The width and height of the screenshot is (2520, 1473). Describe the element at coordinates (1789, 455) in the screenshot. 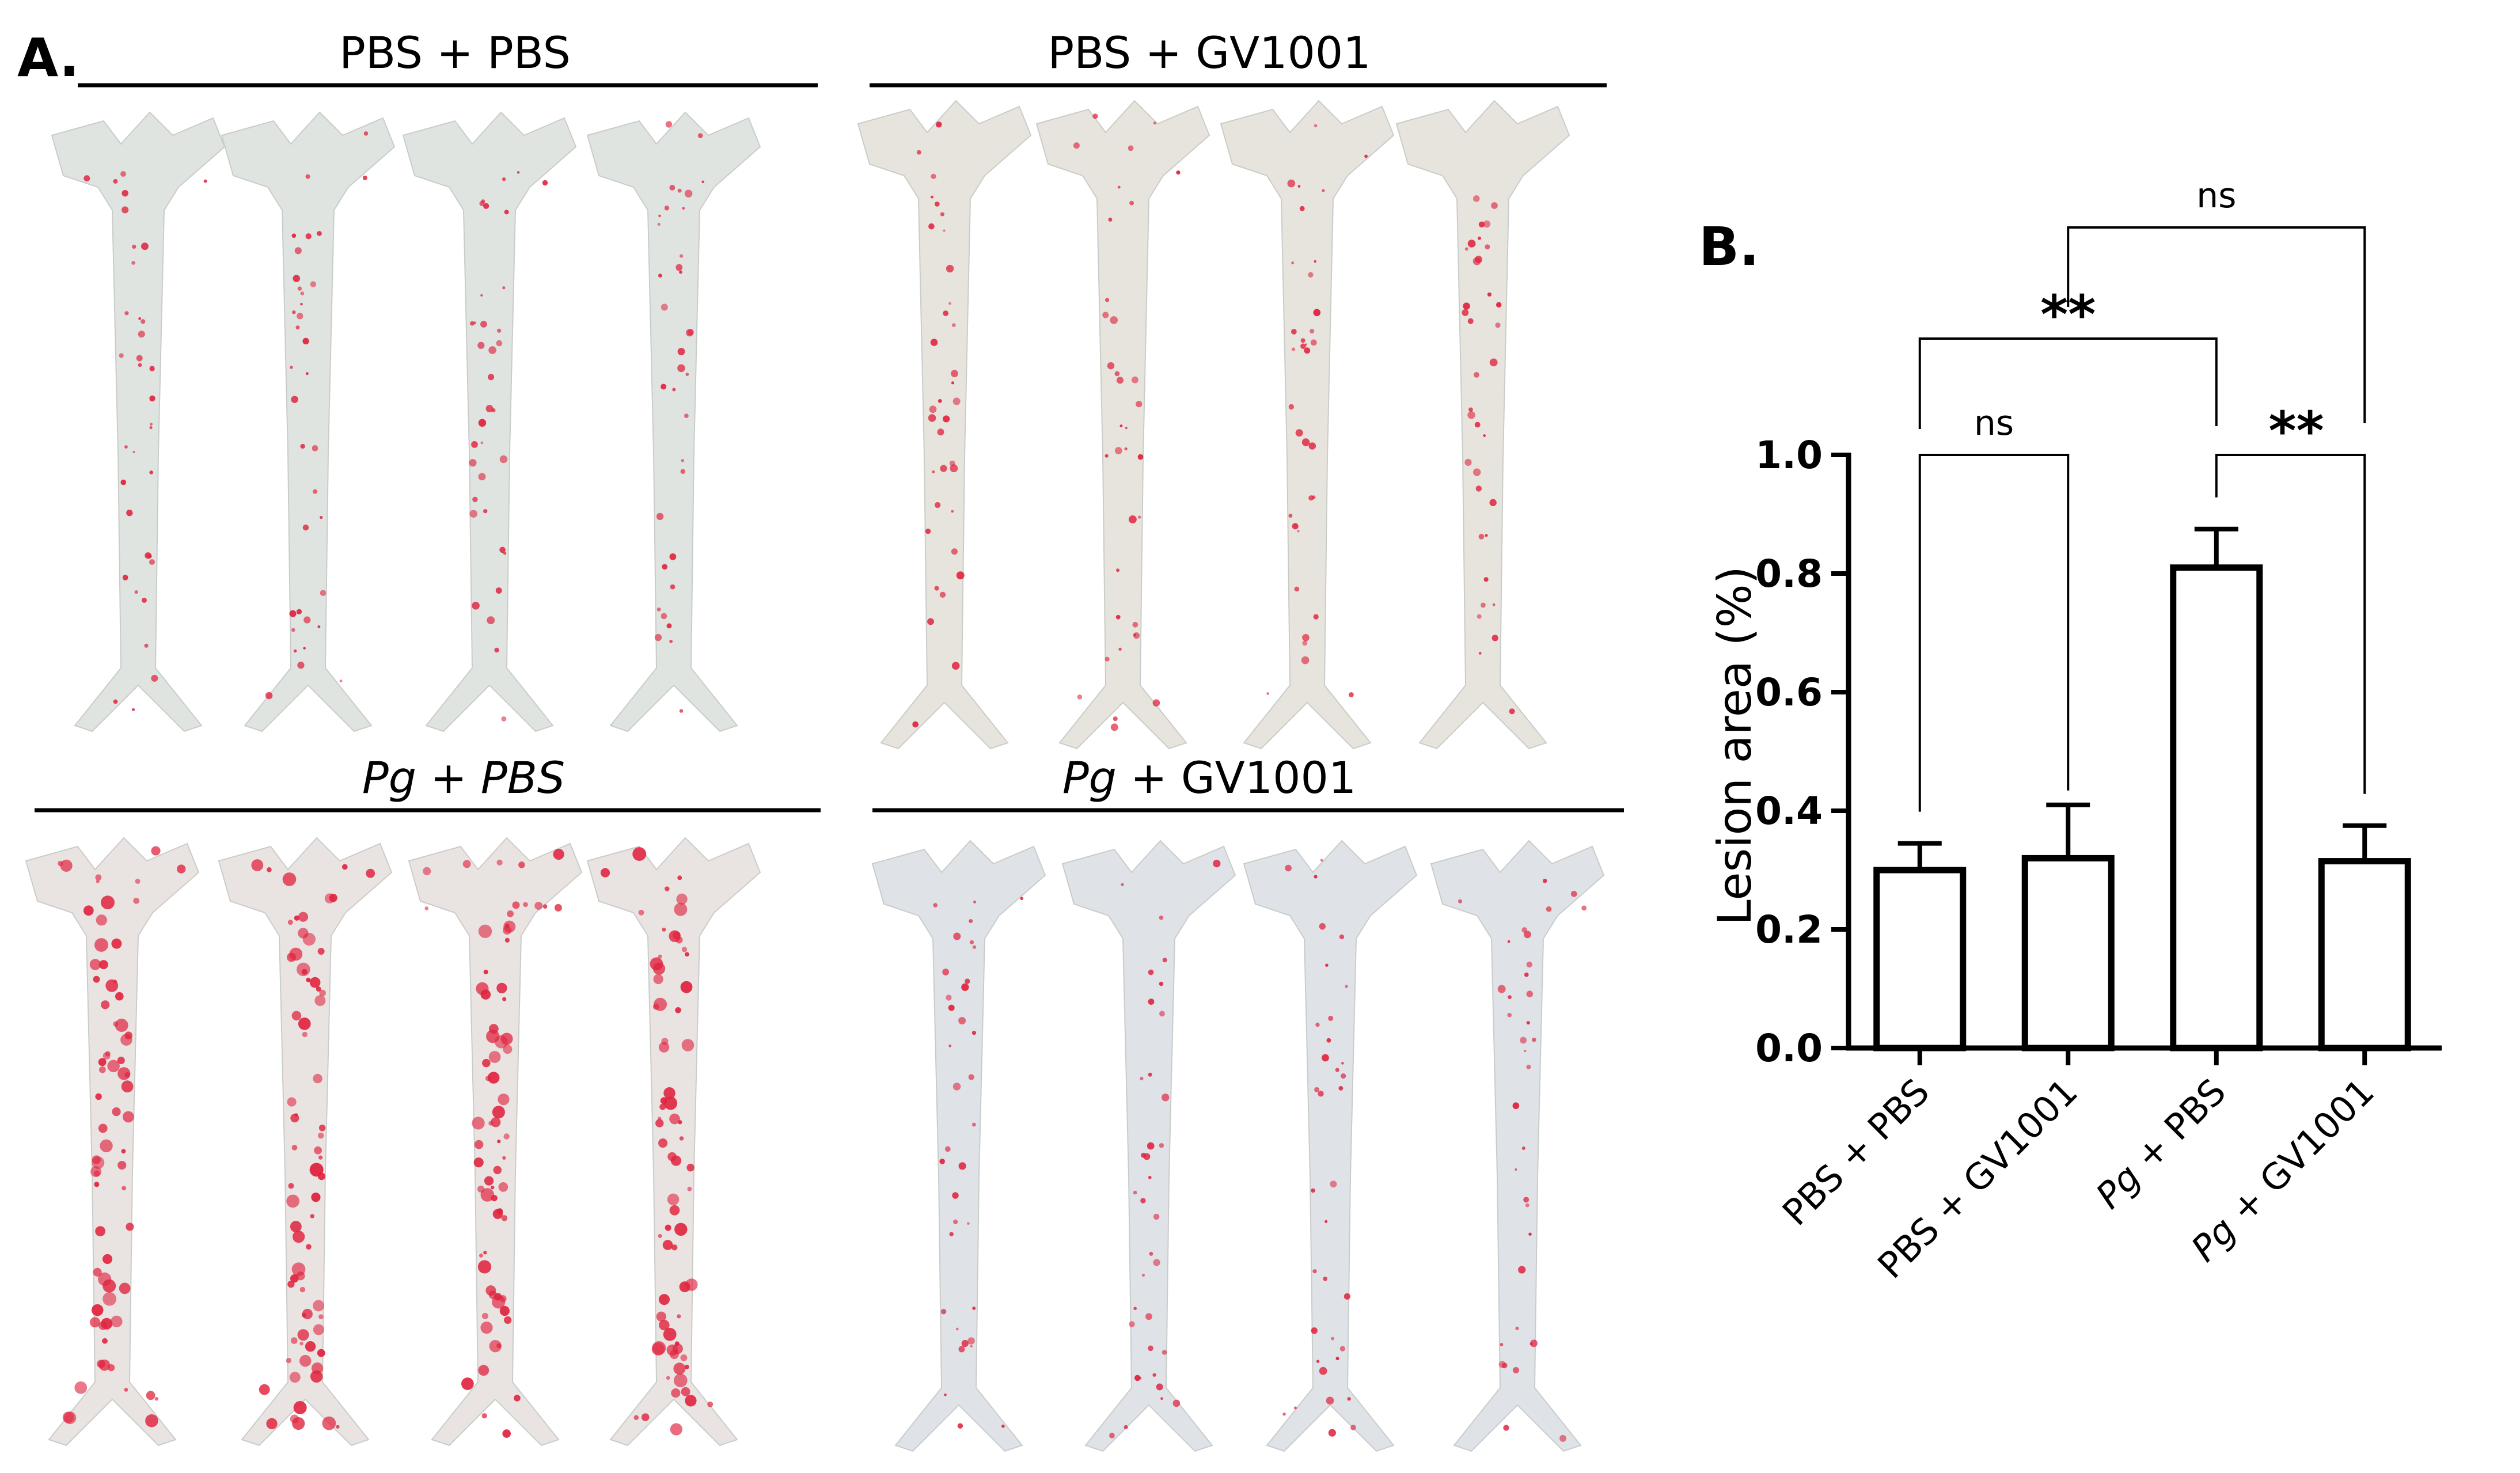

I see `y-tick-label: 1.0` at that location.